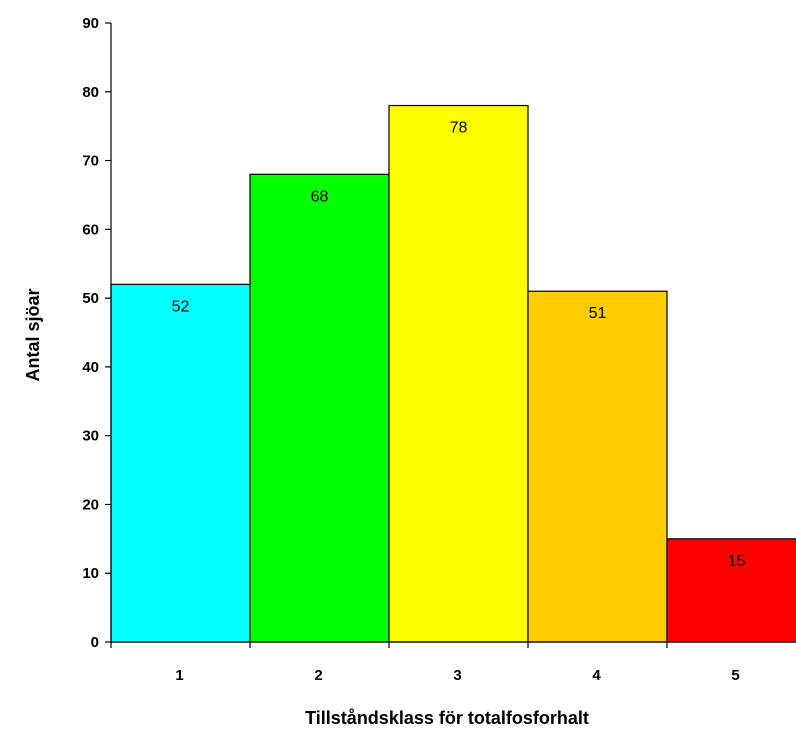 The width and height of the screenshot is (796, 731). I want to click on x-tick-label-2: 2, so click(318, 675).